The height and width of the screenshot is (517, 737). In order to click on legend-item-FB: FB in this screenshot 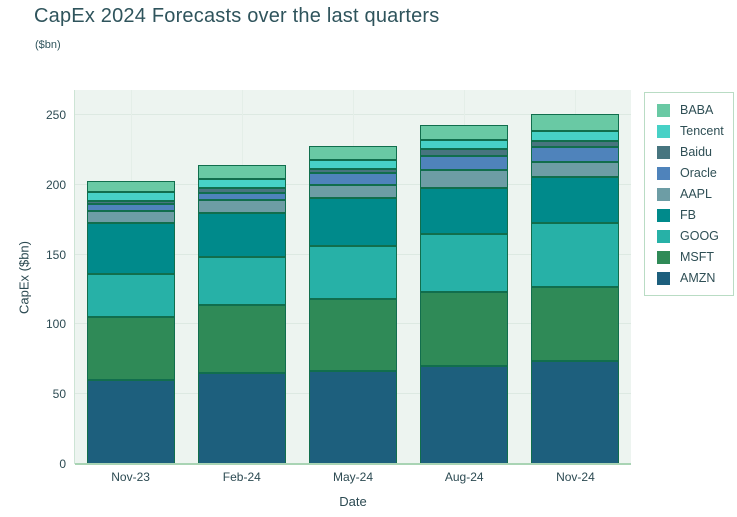, I will do `click(690, 215)`.